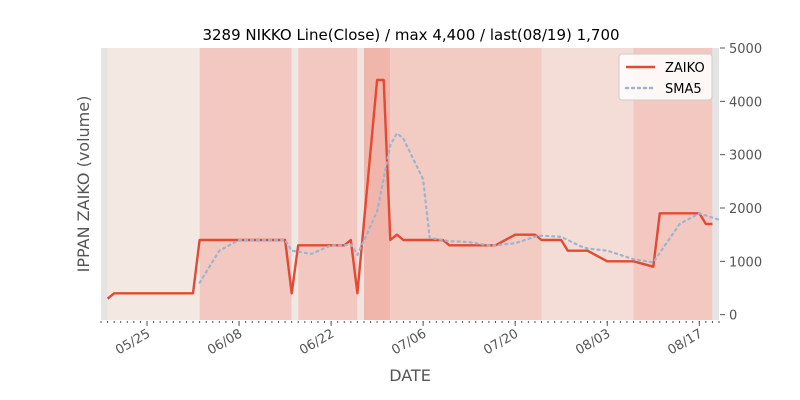 This screenshot has height=400, width=800. What do you see at coordinates (225, 342) in the screenshot?
I see `x-tick-label-1: 06/08` at bounding box center [225, 342].